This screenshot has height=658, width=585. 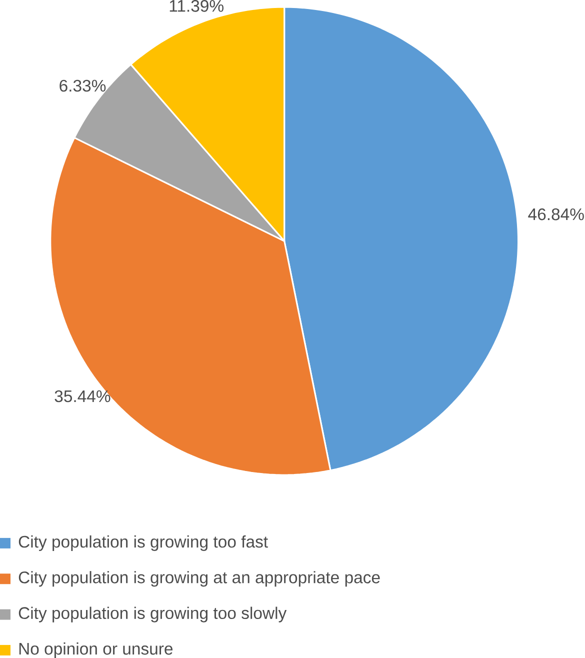 I want to click on legend-label: City population is growing too fast, so click(x=143, y=543).